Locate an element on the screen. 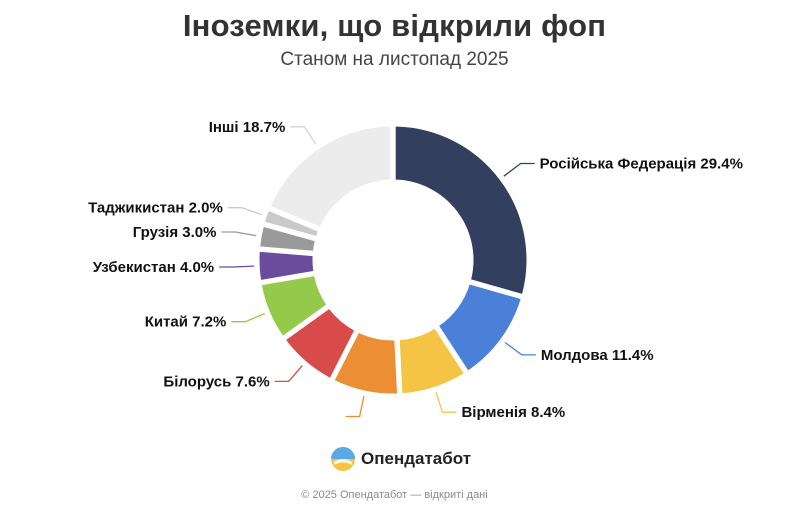 The width and height of the screenshot is (789, 513). leader-line-узбекистан is located at coordinates (237, 266).